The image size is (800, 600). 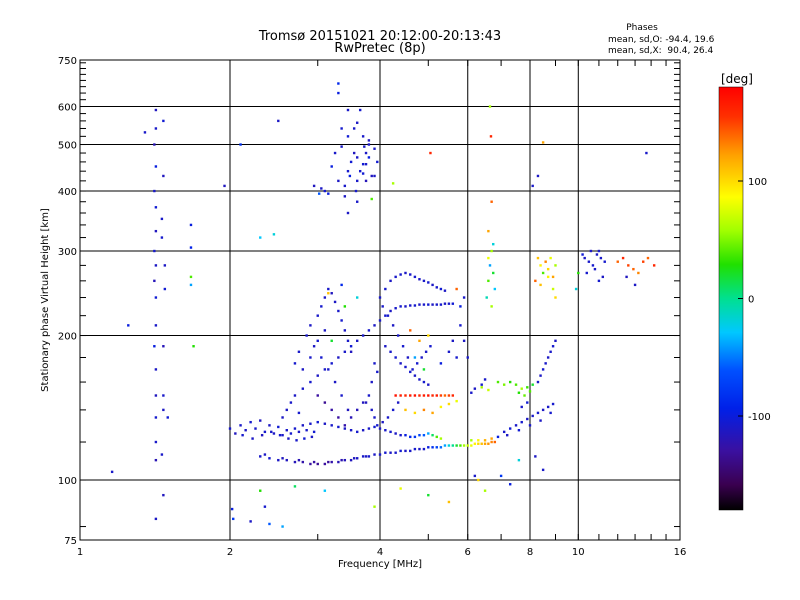 What do you see at coordinates (380, 564) in the screenshot?
I see `x-axis-label: Frequency [MHz]` at bounding box center [380, 564].